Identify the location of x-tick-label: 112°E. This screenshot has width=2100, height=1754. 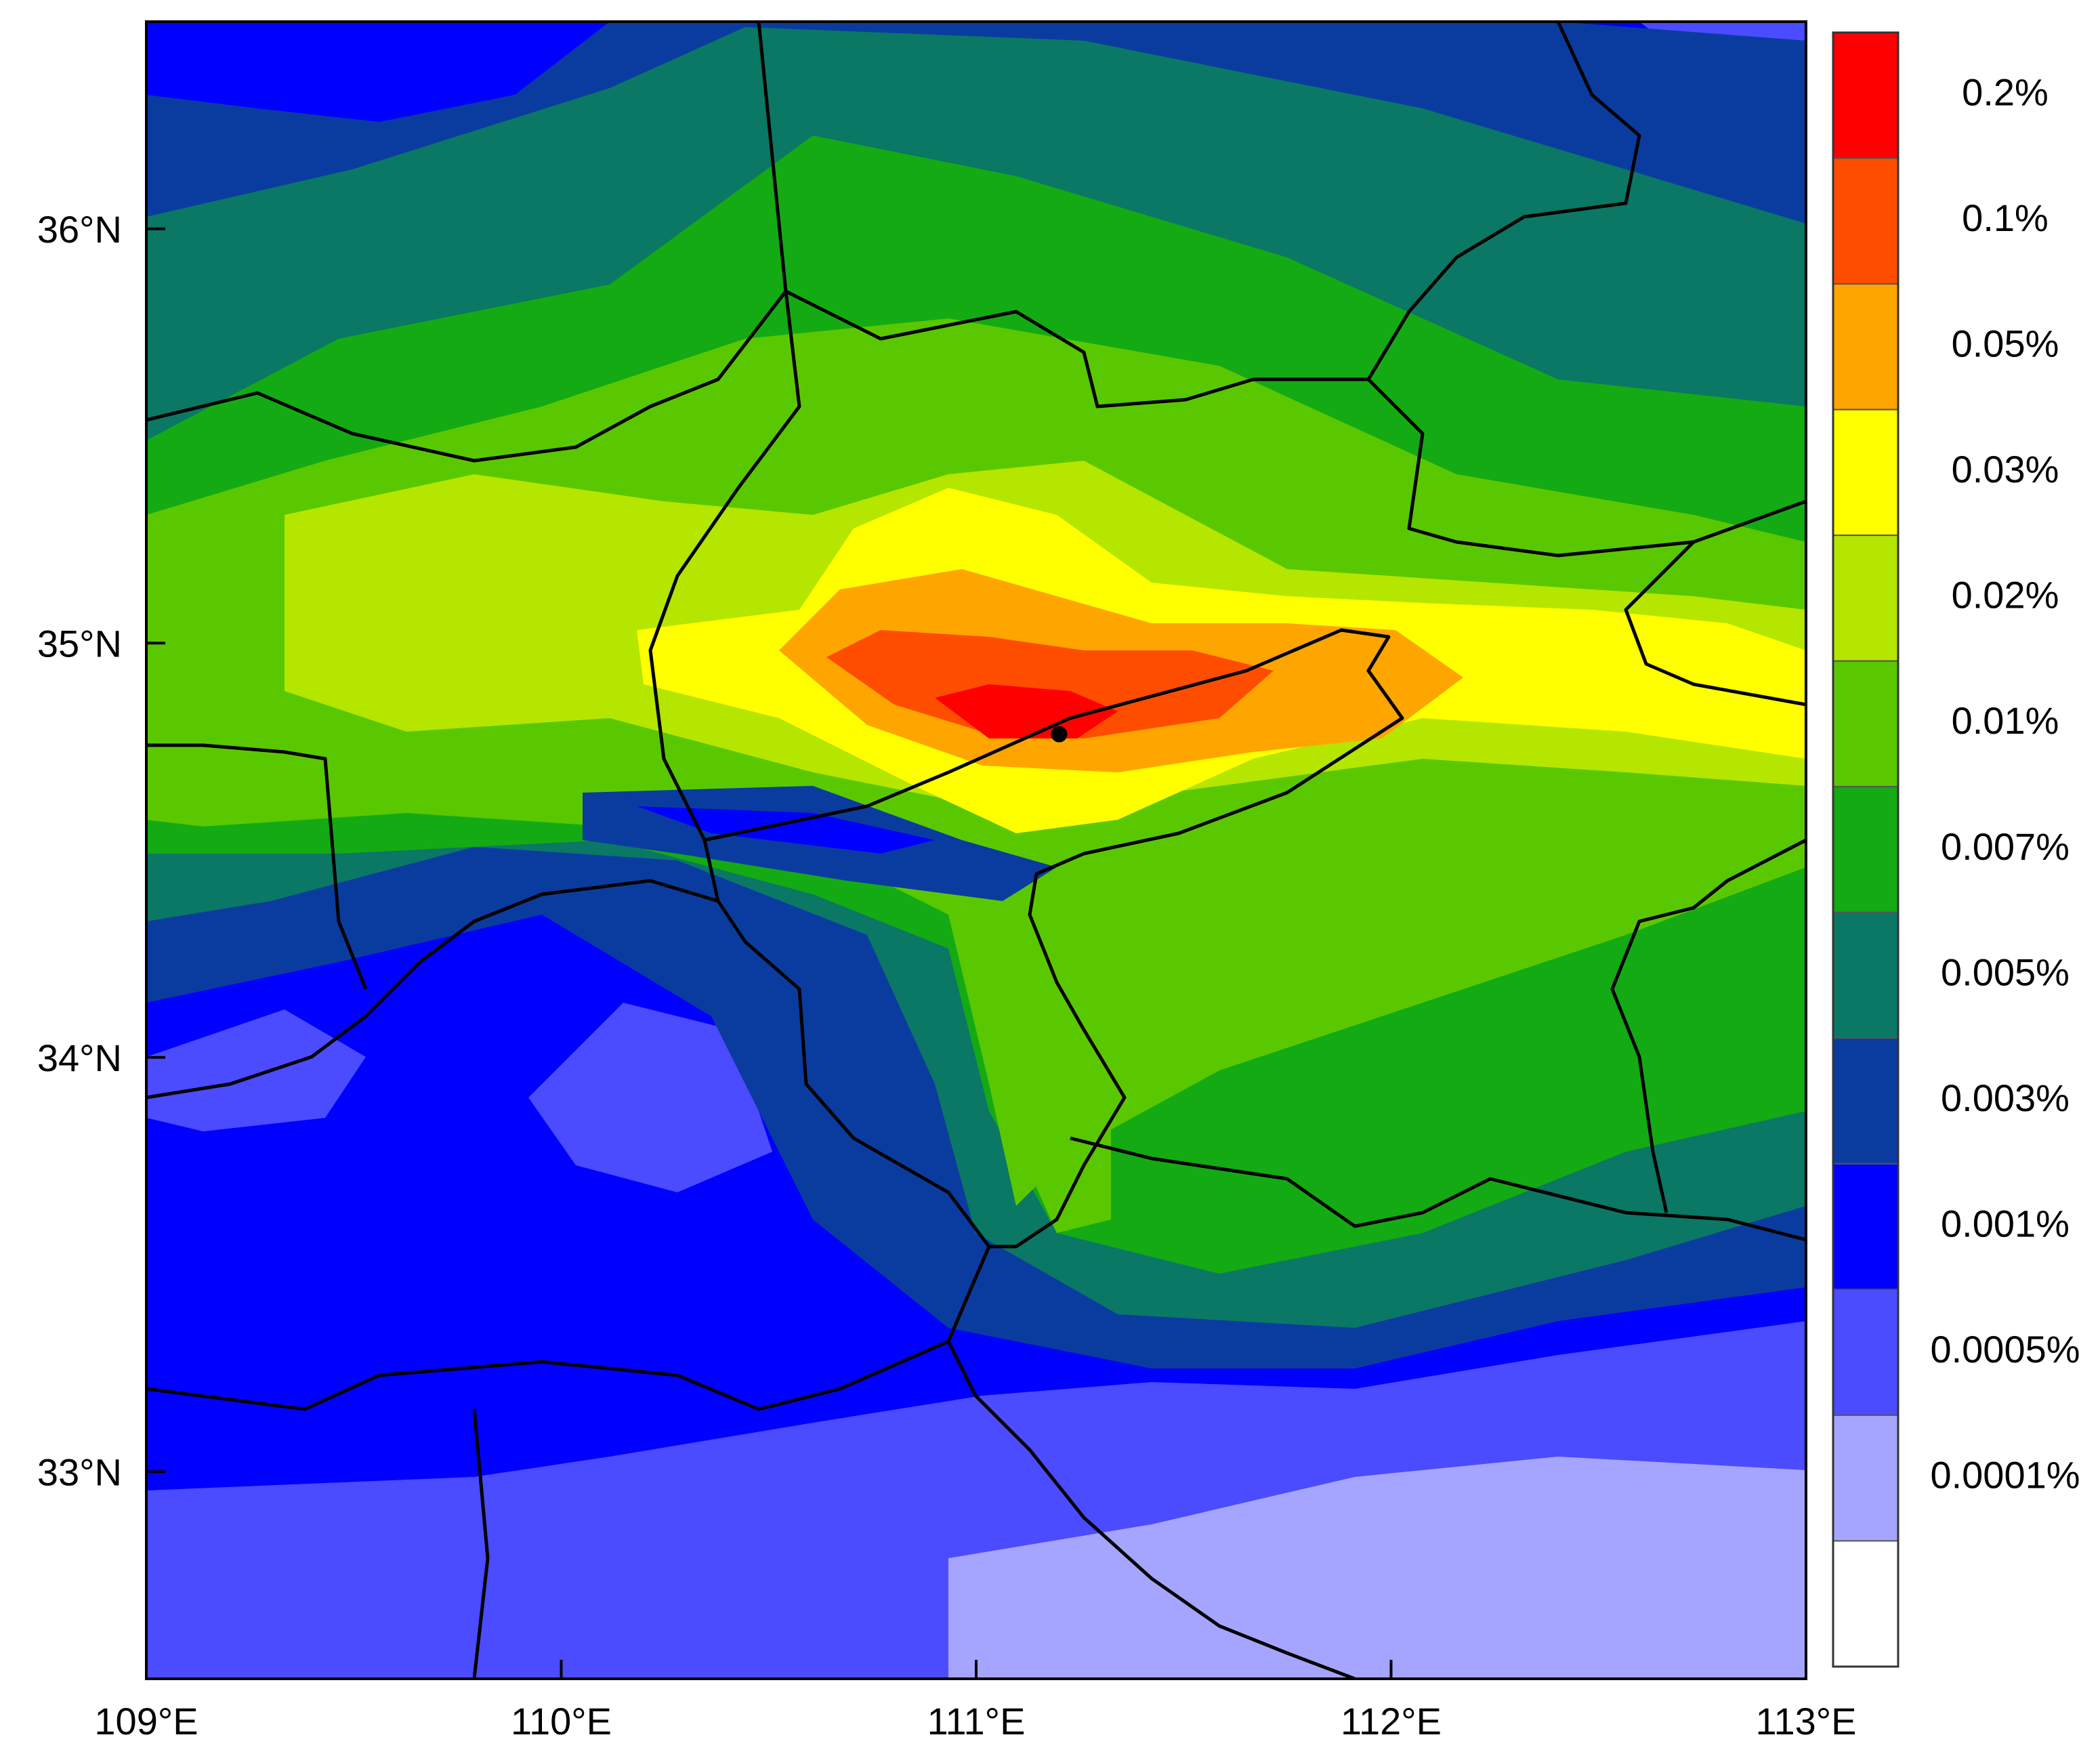
(1391, 1721).